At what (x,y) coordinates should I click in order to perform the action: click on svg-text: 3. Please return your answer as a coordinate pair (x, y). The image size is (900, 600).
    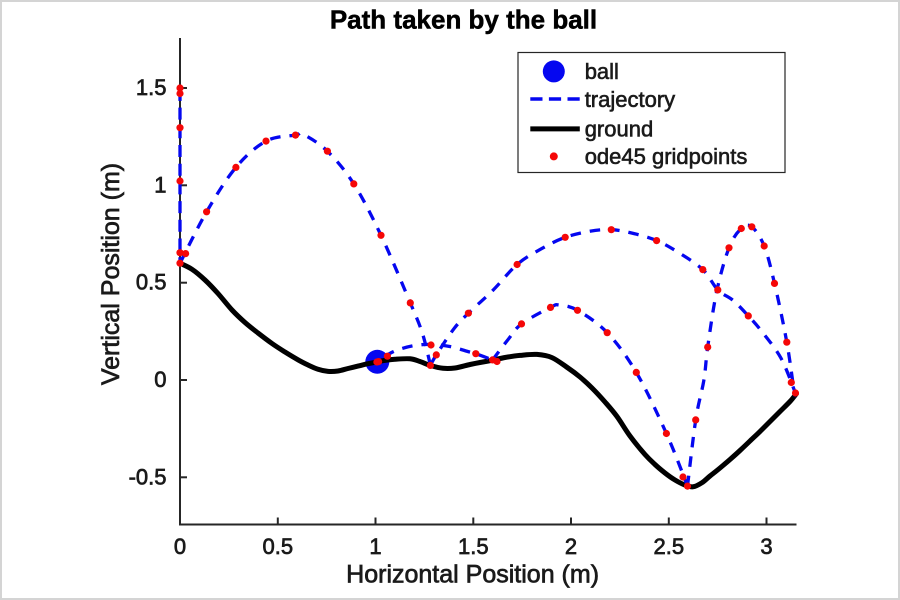
    Looking at the image, I should click on (766, 546).